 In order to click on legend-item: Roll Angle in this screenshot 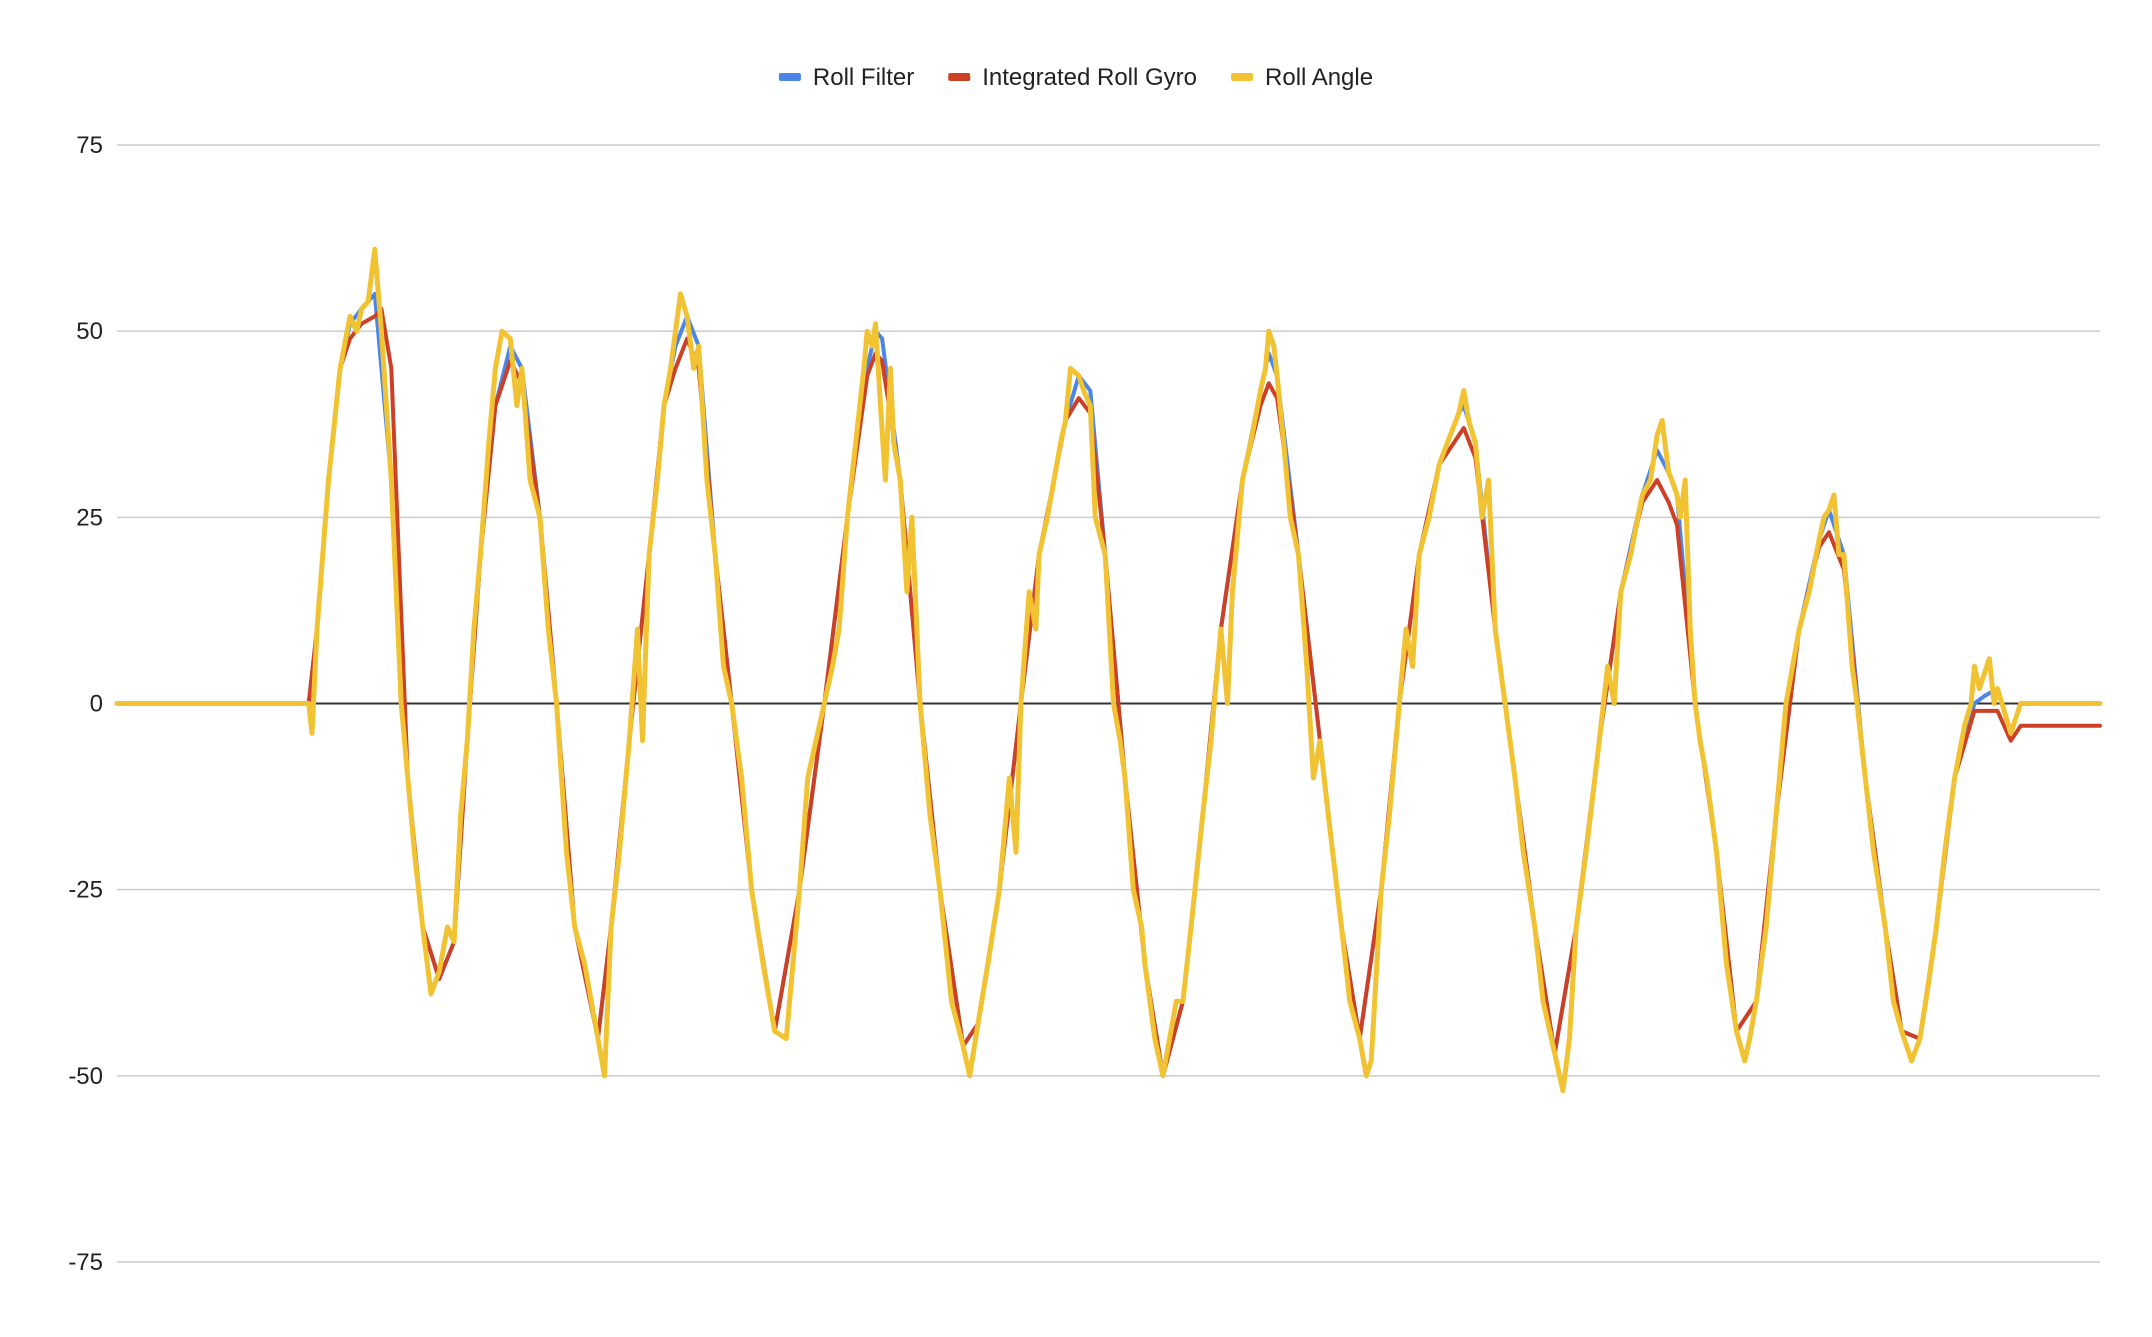, I will do `click(1302, 77)`.